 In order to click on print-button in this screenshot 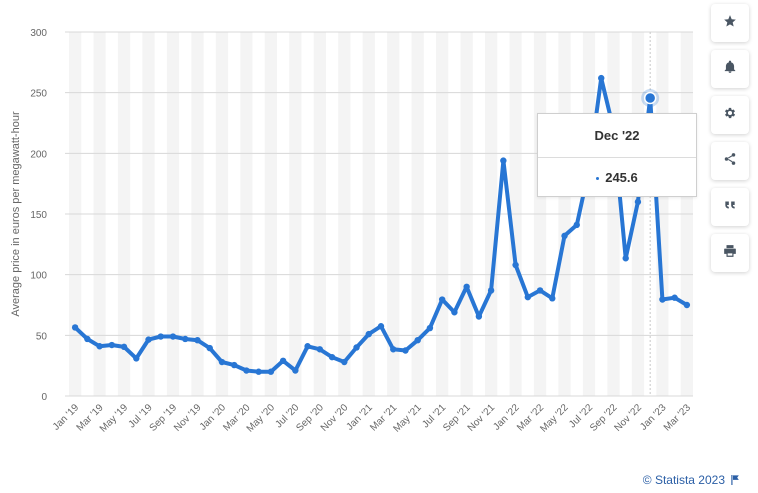, I will do `click(730, 253)`.